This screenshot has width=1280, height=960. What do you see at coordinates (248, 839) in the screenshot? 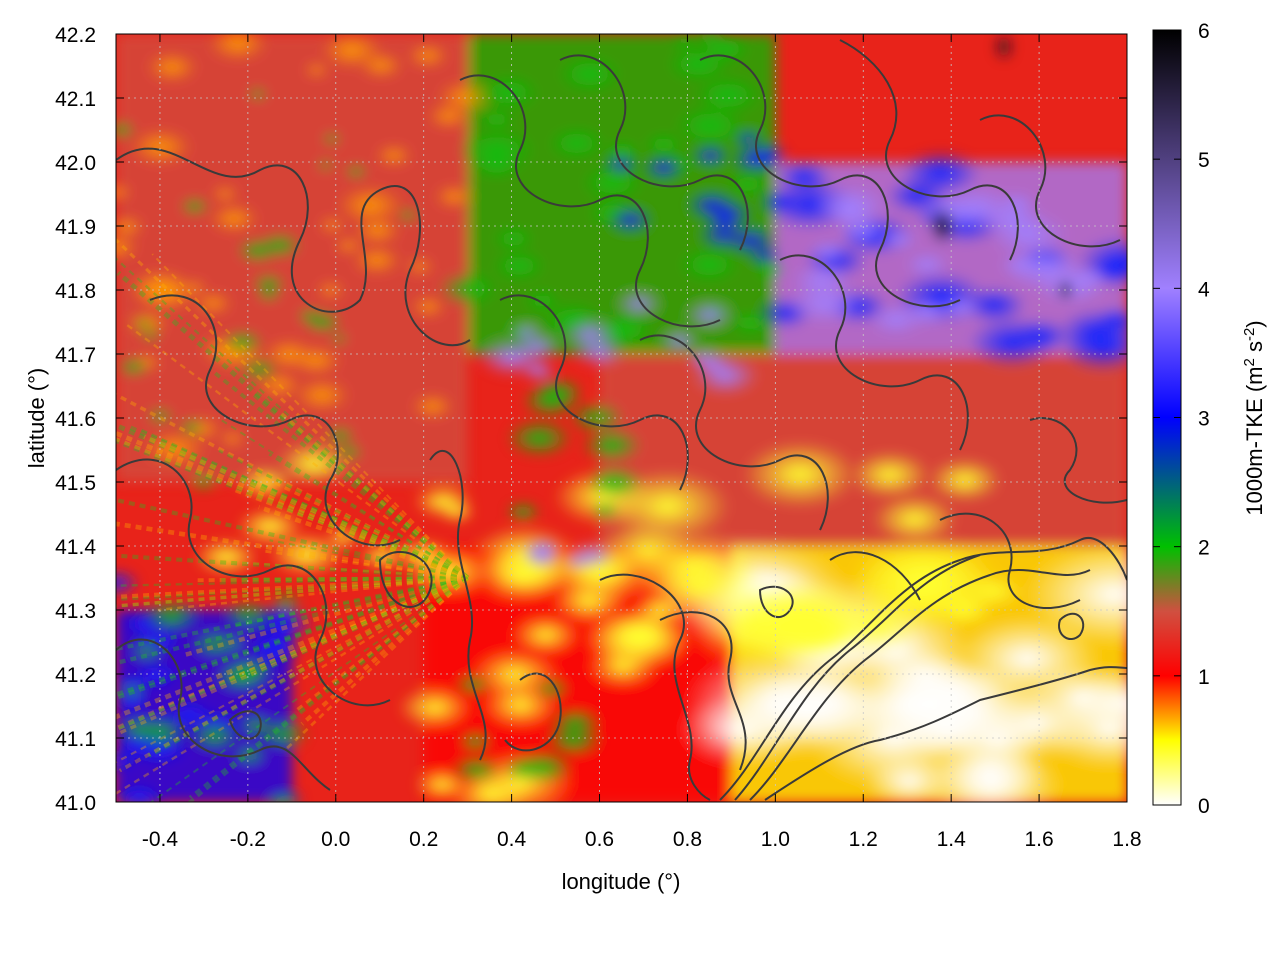
I see `x-tick-label: -0.2` at bounding box center [248, 839].